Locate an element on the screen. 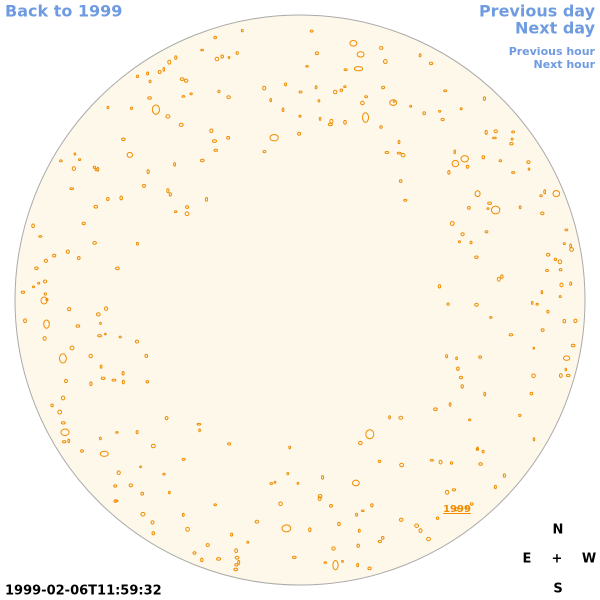 The height and width of the screenshot is (600, 600). previous-hour-link: Previous hour is located at coordinates (552, 51).